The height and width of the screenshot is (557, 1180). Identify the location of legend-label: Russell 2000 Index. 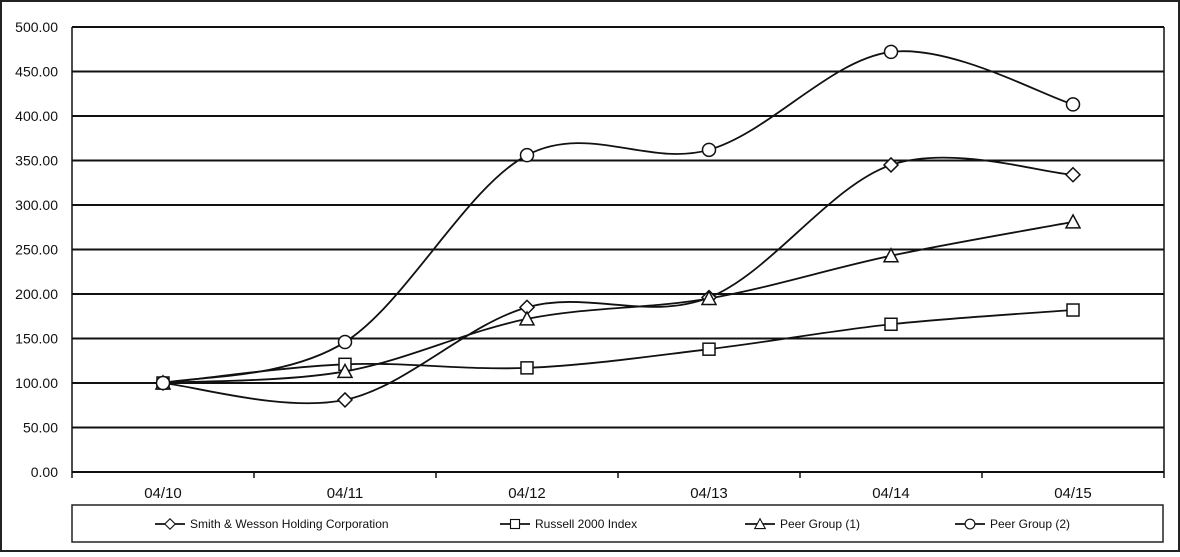
(586, 524).